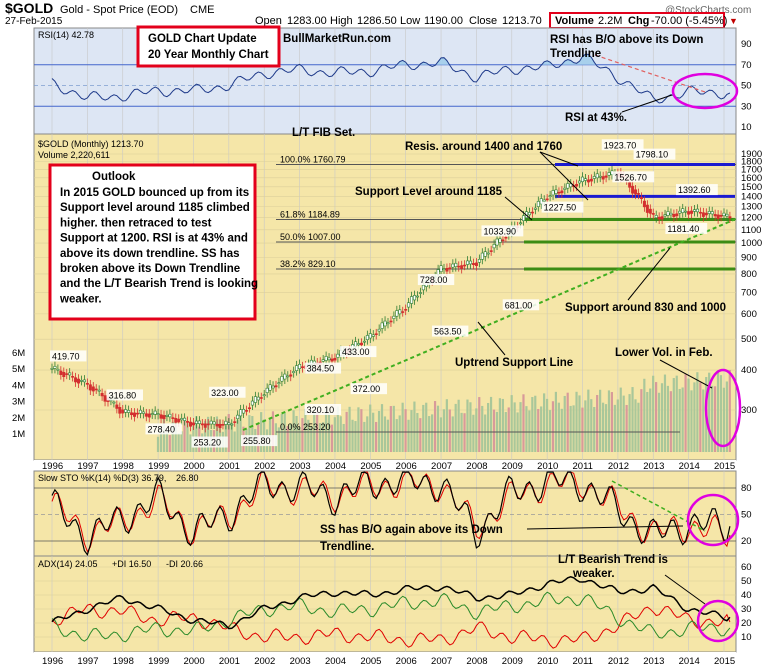 The height and width of the screenshot is (669, 781). I want to click on year-tick: 2009, so click(512, 661).